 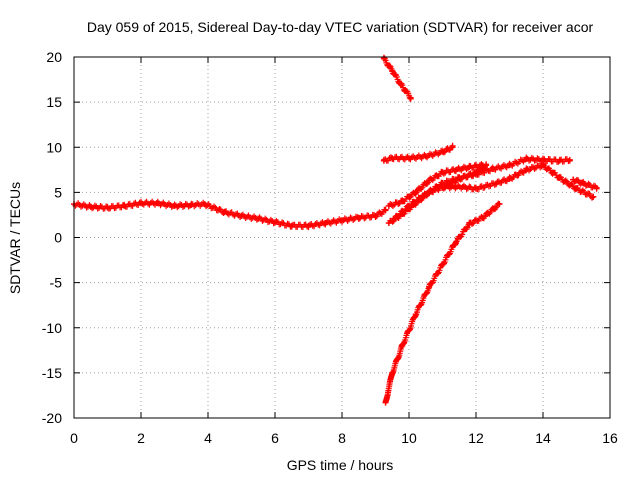 I want to click on x-tick-label: 2, so click(x=141, y=438).